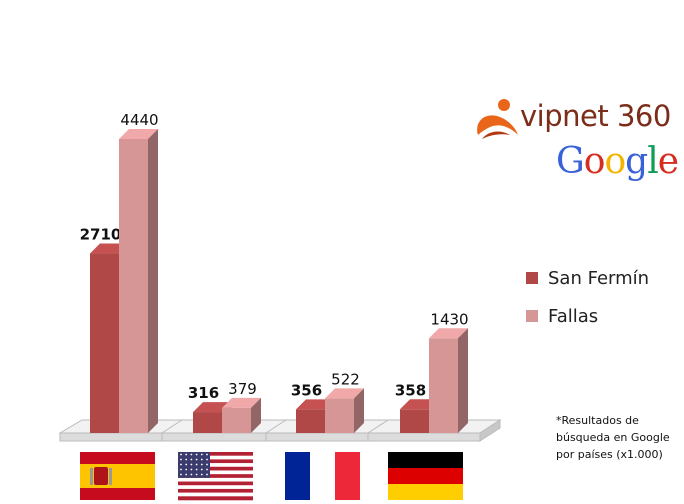 The height and width of the screenshot is (504, 684). What do you see at coordinates (449, 319) in the screenshot?
I see `data-label: 1430` at bounding box center [449, 319].